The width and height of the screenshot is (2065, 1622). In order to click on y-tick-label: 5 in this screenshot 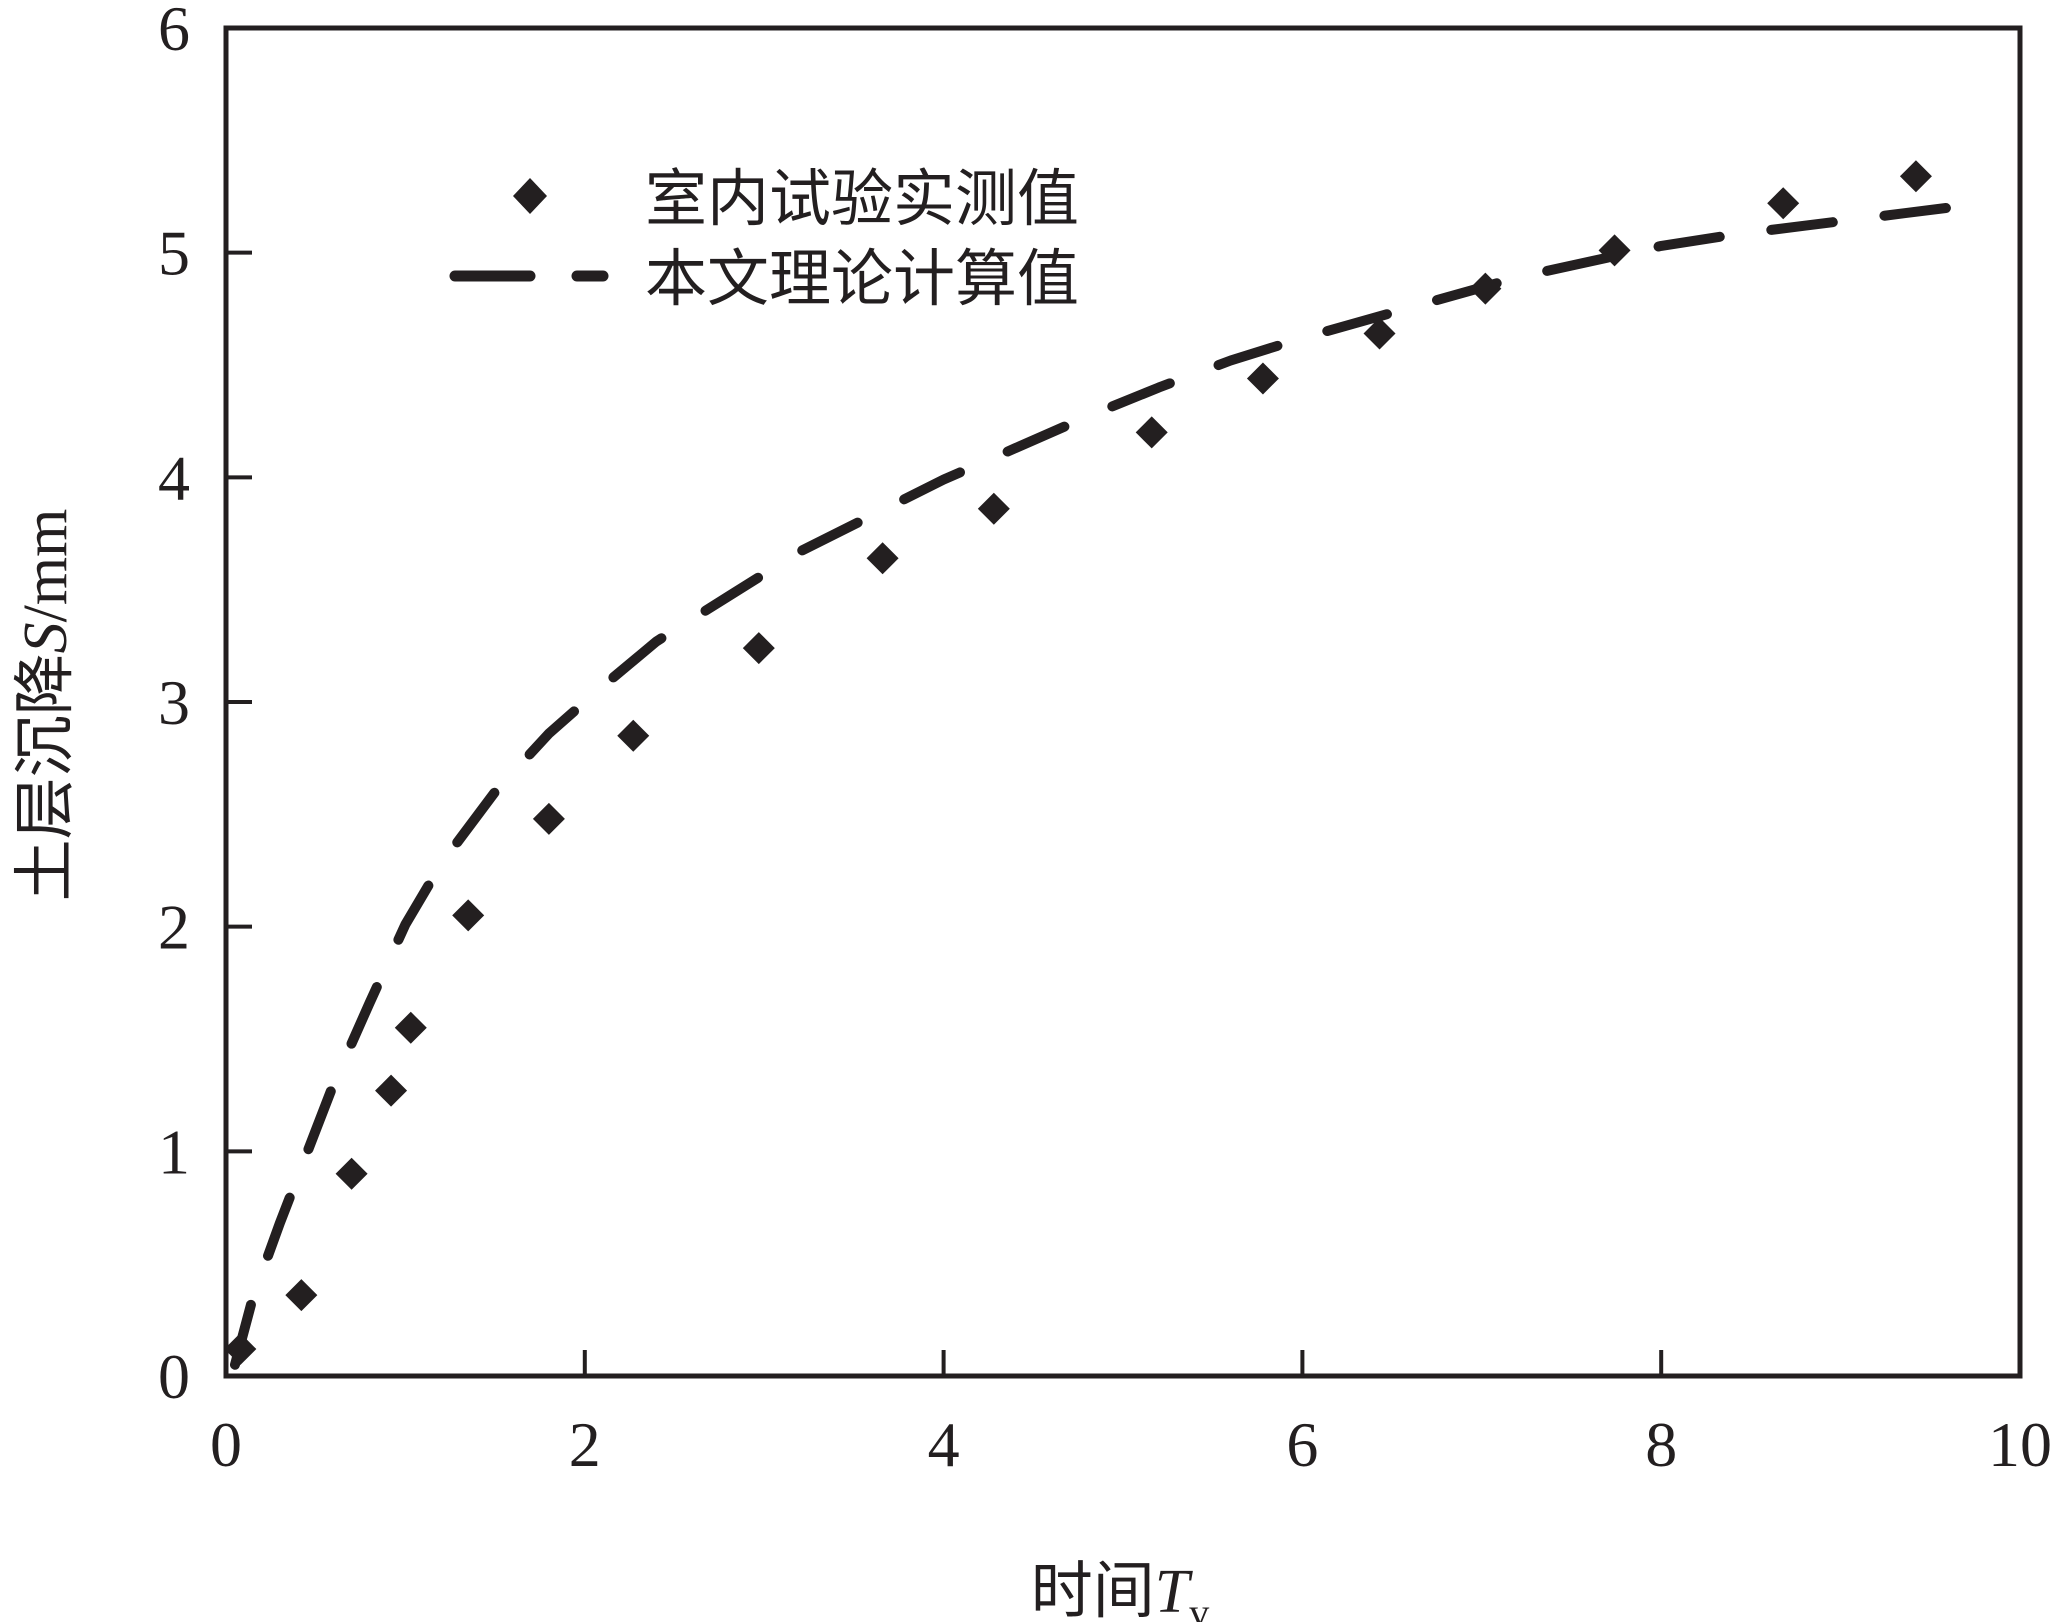, I will do `click(174, 253)`.